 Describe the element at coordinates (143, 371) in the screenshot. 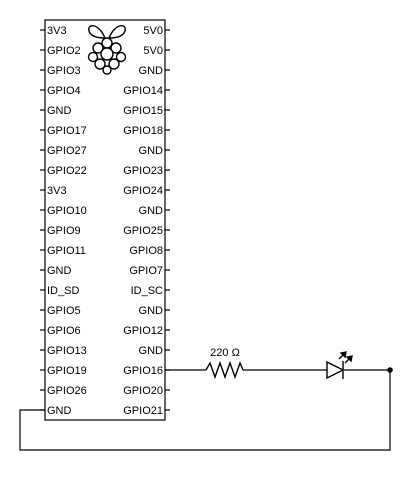

I see `right-pin-label: GPIO16` at that location.